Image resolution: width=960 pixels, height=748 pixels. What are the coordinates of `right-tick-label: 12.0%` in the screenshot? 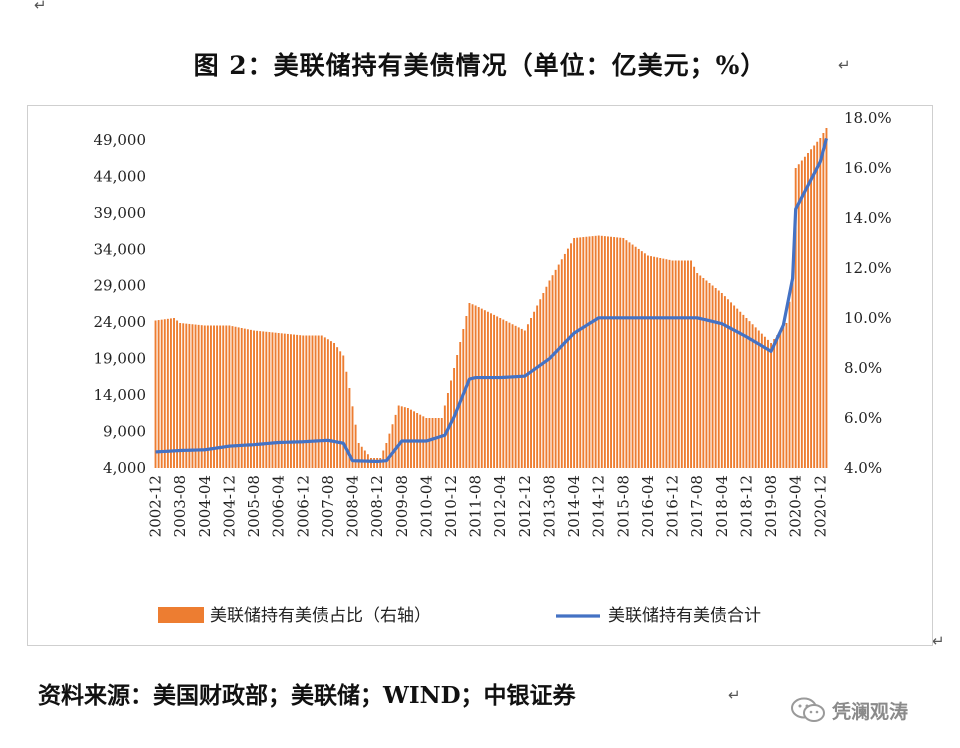 It's located at (868, 268).